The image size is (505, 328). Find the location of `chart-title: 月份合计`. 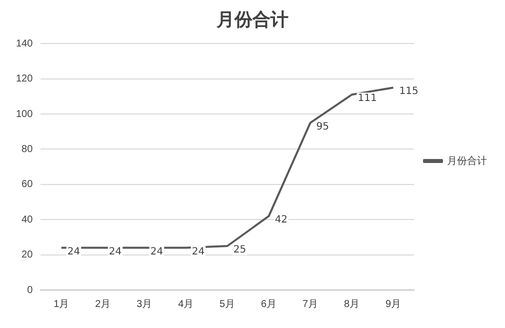

chart-title: 月份合计 is located at coordinates (252, 19).